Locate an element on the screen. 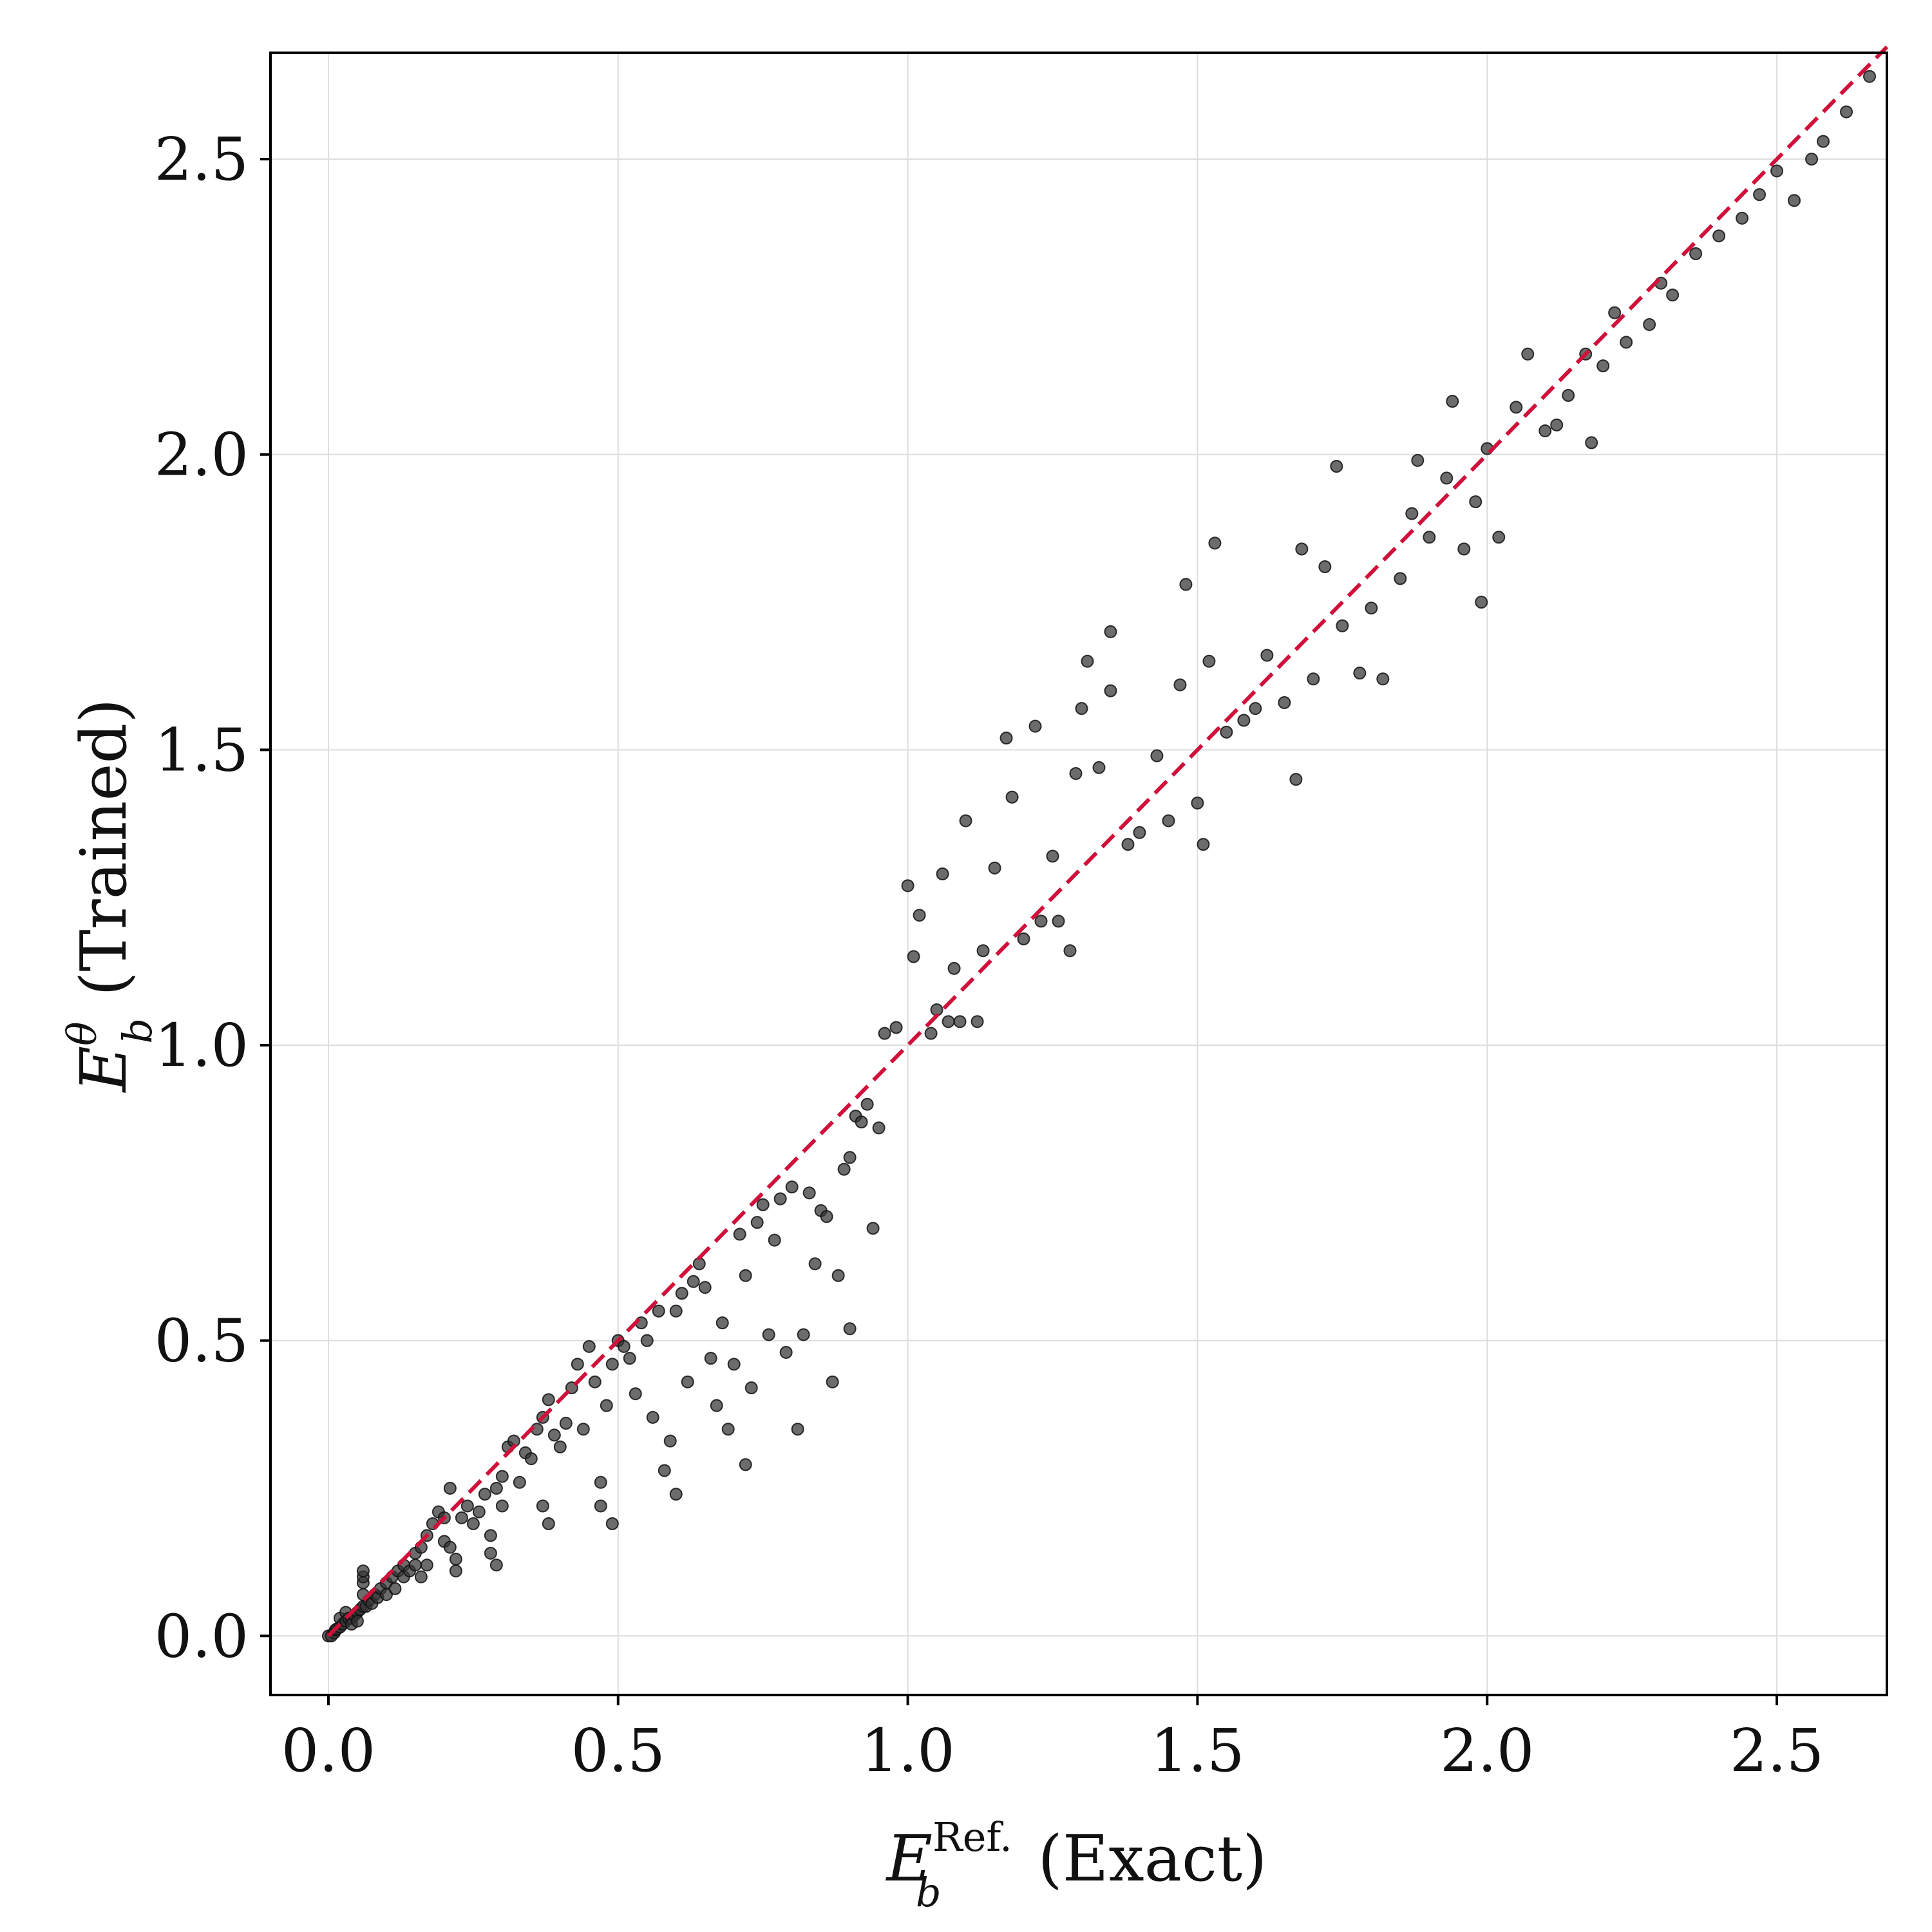 This screenshot has width=1932, height=1932. x-tick-label: 0.0 is located at coordinates (328, 1750).